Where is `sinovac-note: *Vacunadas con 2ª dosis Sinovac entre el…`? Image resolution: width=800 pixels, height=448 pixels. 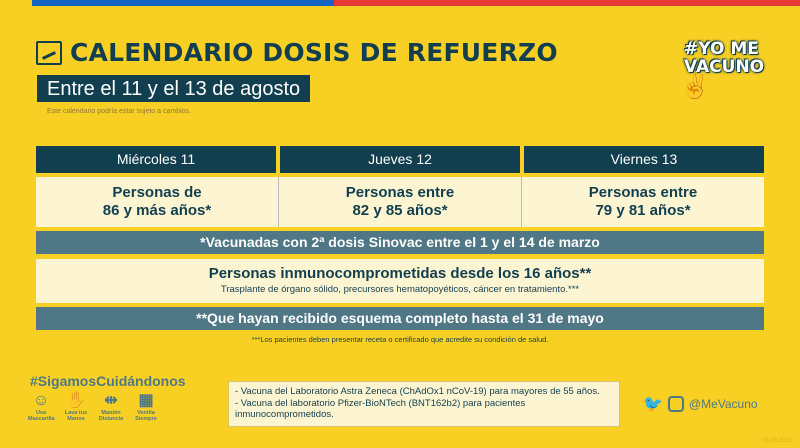
sinovac-note: *Vacunadas con 2ª dosis Sinovac entre el… is located at coordinates (400, 242).